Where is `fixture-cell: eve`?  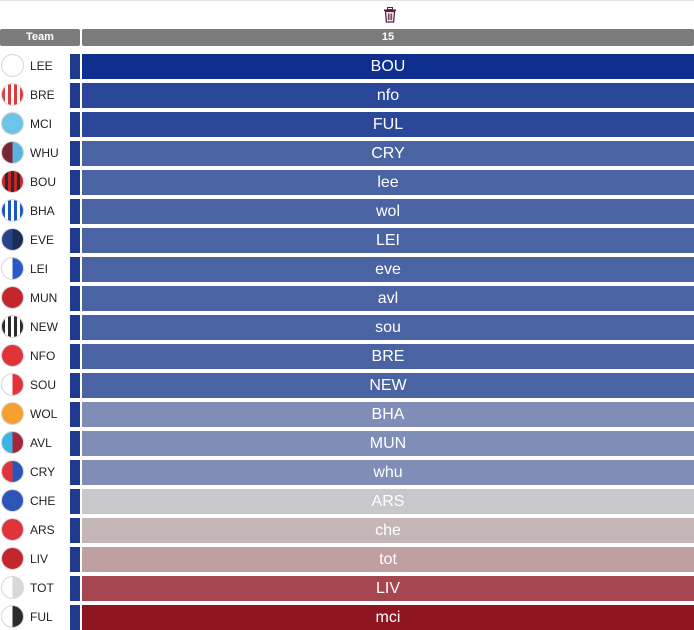 fixture-cell: eve is located at coordinates (388, 269).